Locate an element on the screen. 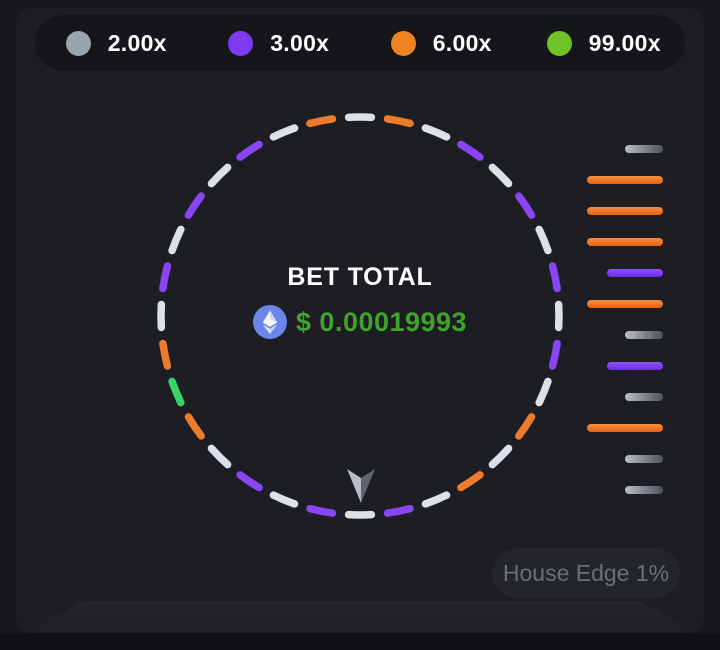 This screenshot has height=650, width=720. legend-item-2x: 2.00x is located at coordinates (116, 43).